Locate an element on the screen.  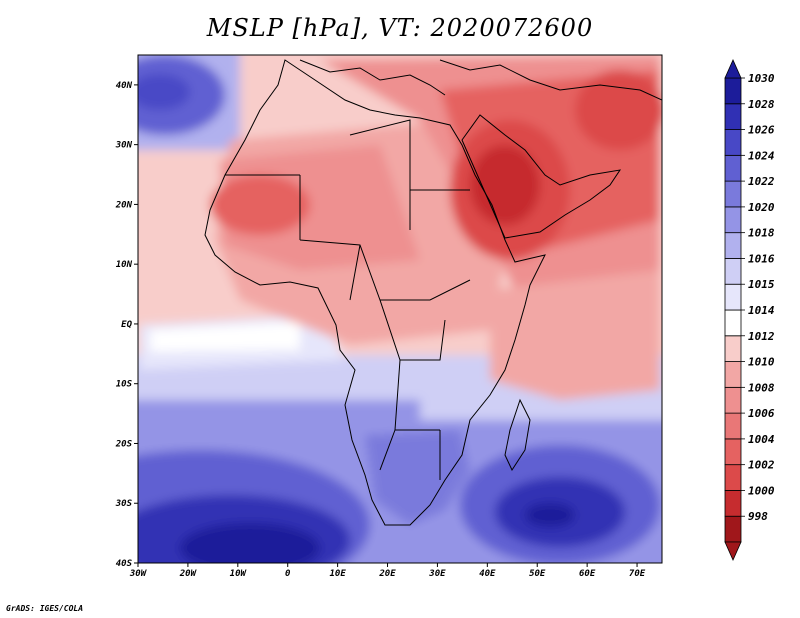
colorbar-label-1024: 1024 is located at coordinates (761, 155).